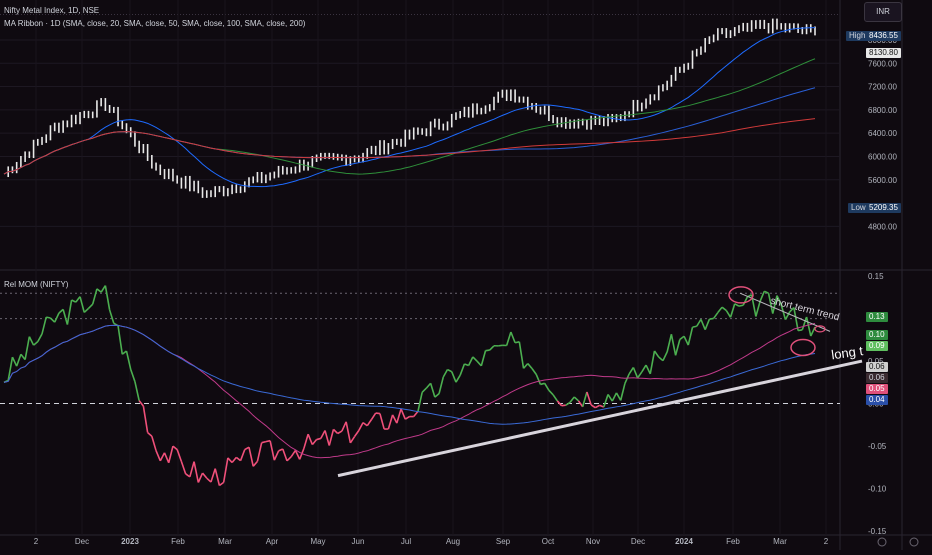  Describe the element at coordinates (877, 346) in the screenshot. I see `indicator-value-3: 0.09` at that location.